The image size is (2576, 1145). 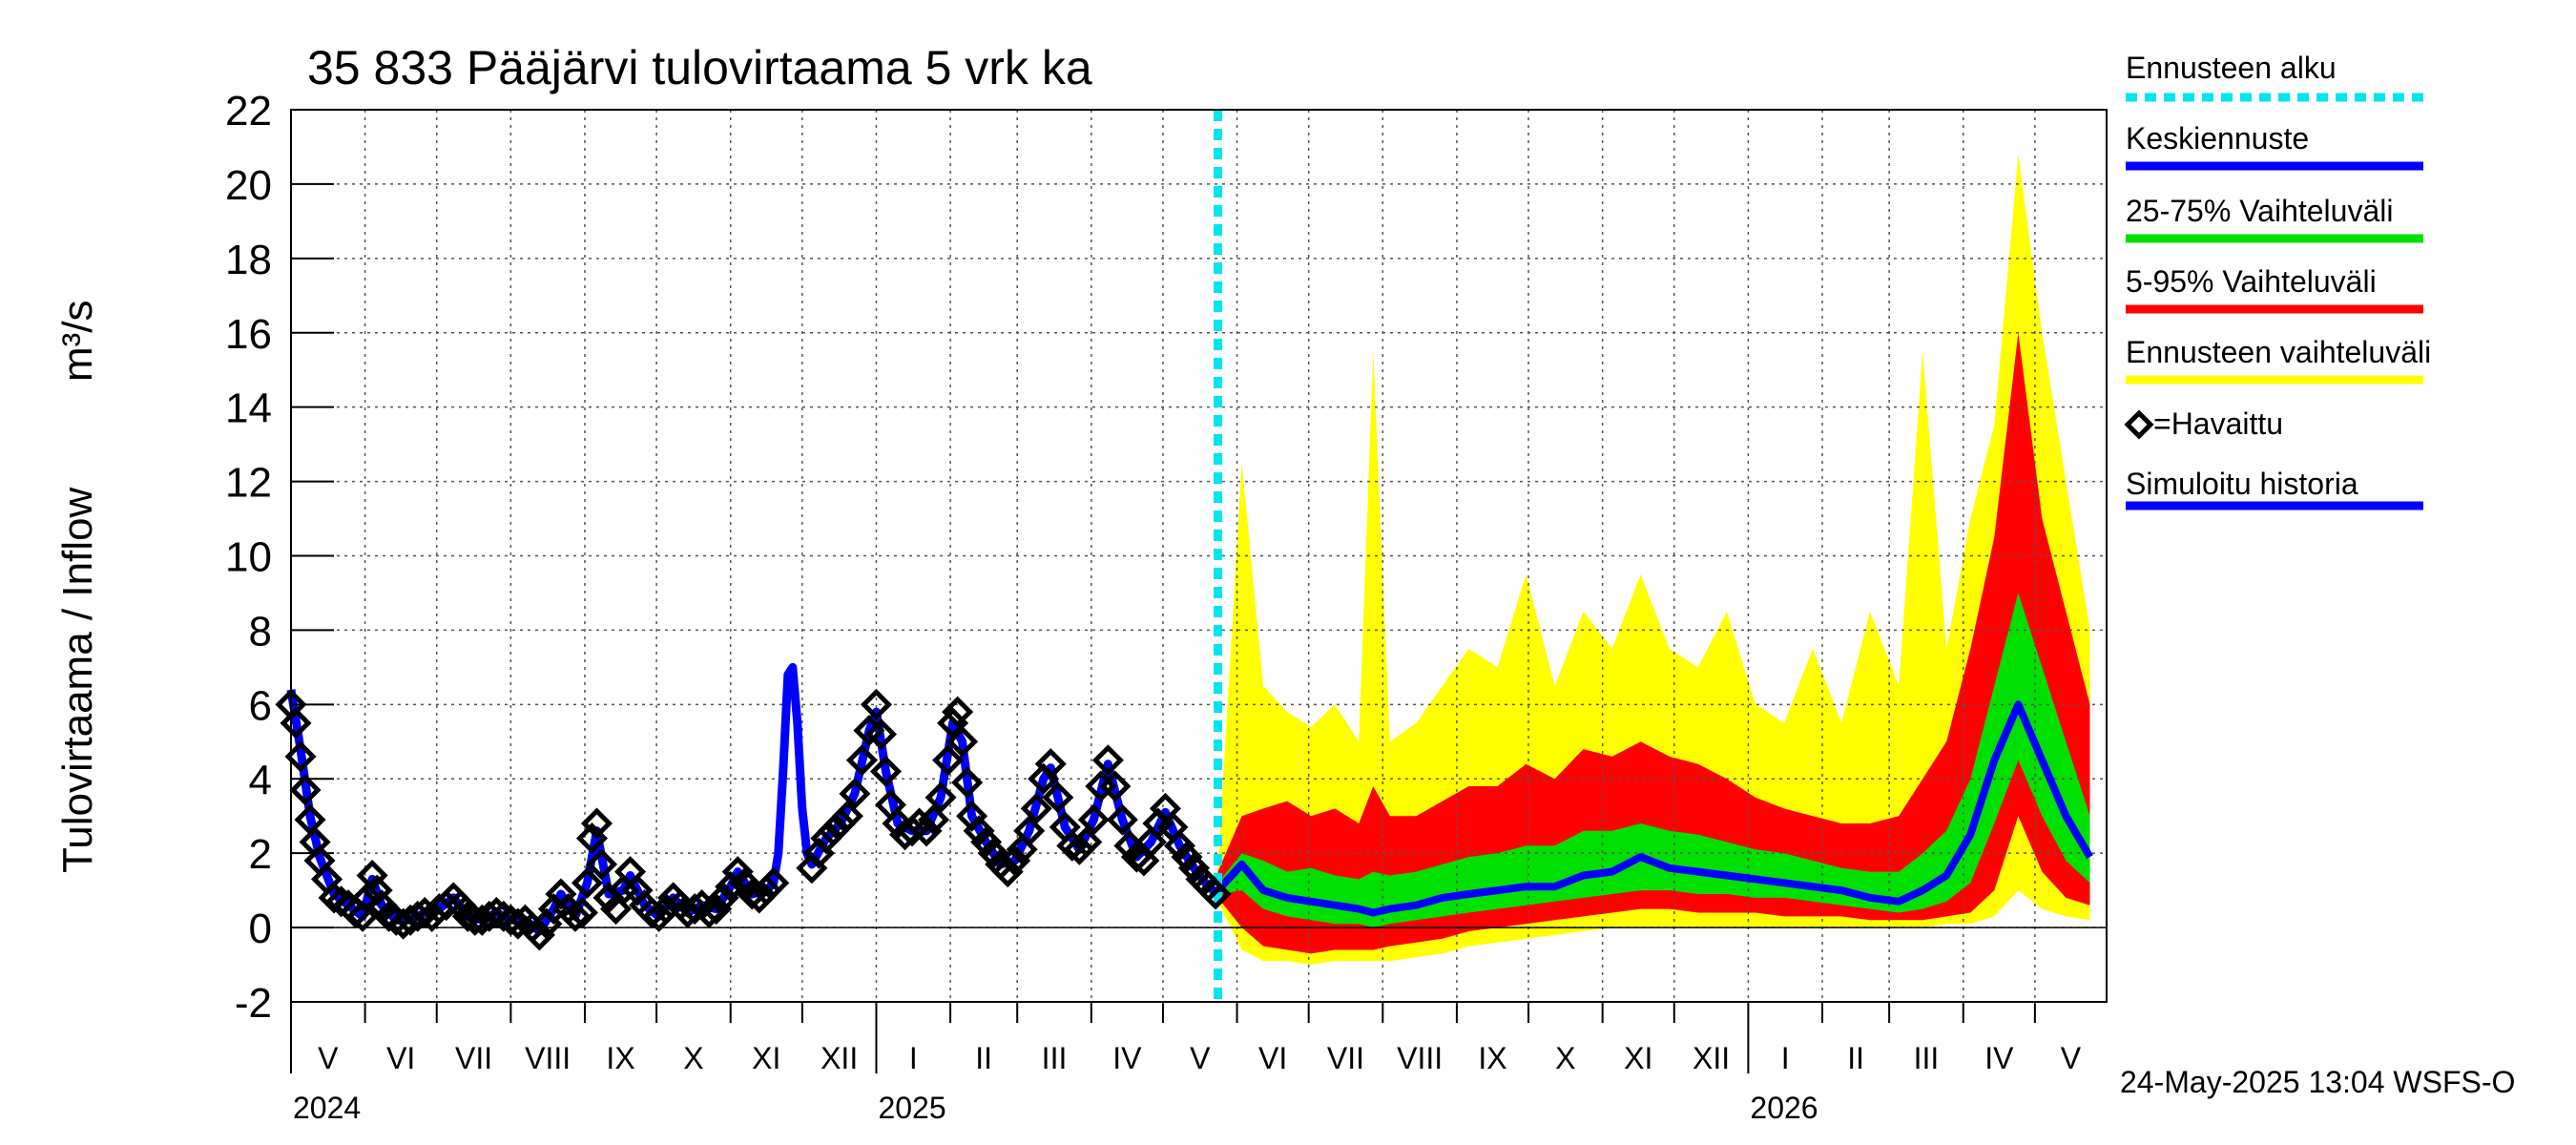 I want to click on month-label: XI, so click(x=766, y=1058).